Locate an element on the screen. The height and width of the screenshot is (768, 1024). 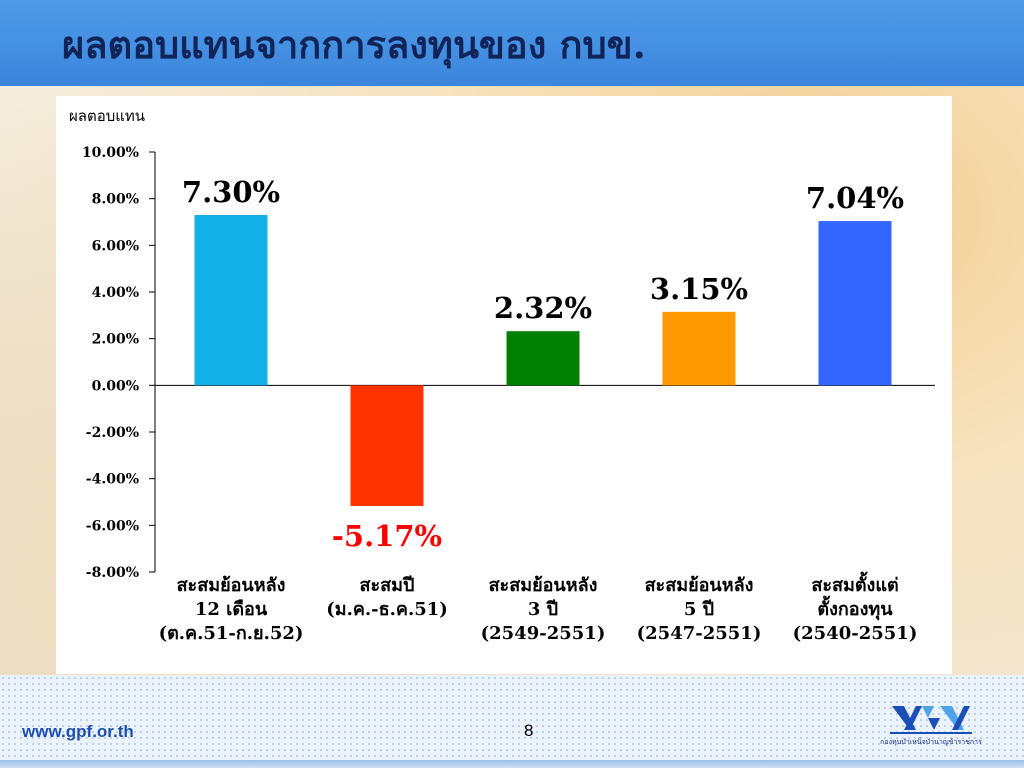
x-tick-label: สะสมปี is located at coordinates (387, 585).